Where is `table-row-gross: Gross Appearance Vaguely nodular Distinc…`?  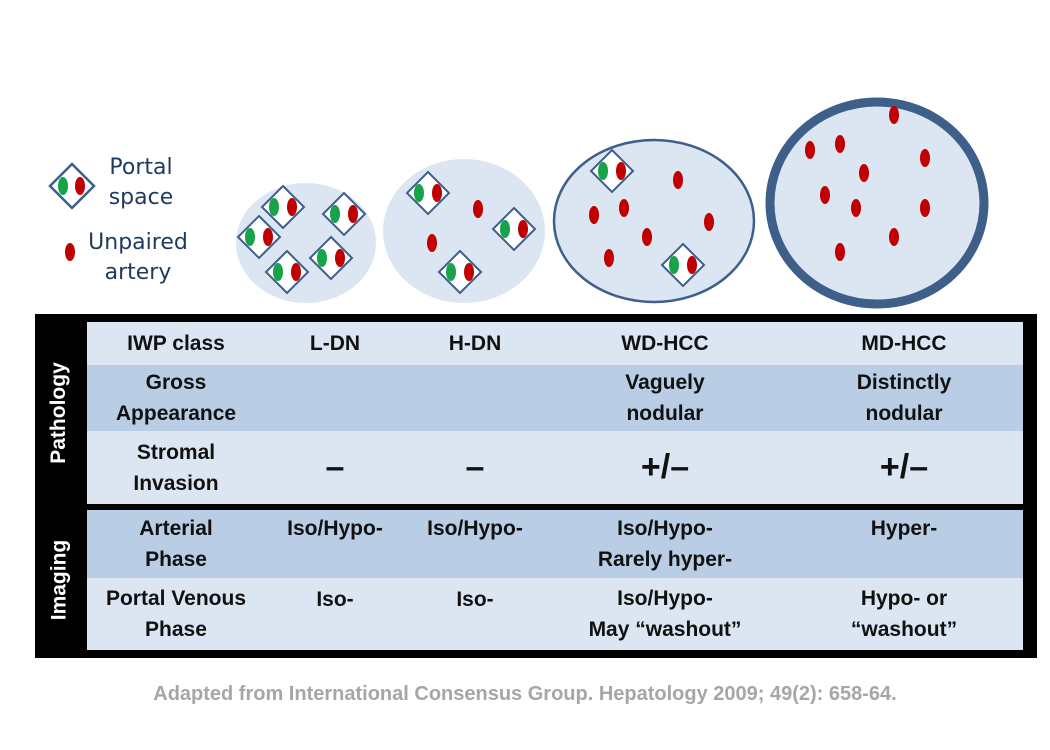
table-row-gross: Gross Appearance Vaguely nodular Distinc… is located at coordinates (555, 398).